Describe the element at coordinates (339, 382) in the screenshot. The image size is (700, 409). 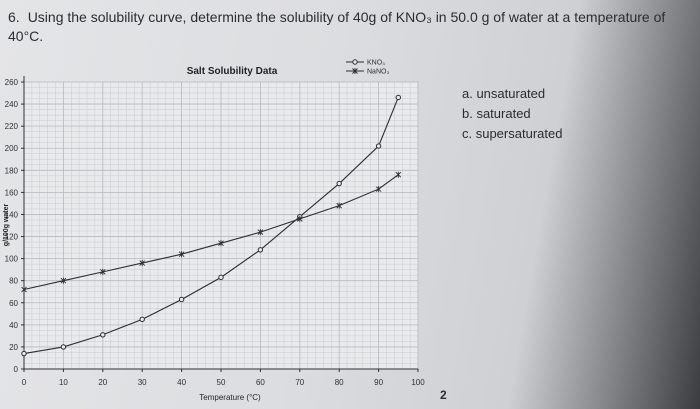
I see `x-tick-label: 80` at that location.